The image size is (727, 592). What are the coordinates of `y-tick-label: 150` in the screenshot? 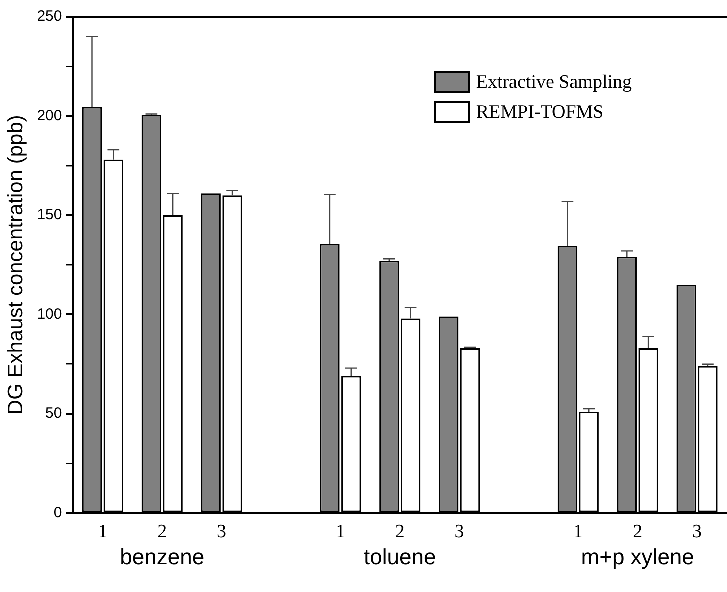 It's located at (49, 215).